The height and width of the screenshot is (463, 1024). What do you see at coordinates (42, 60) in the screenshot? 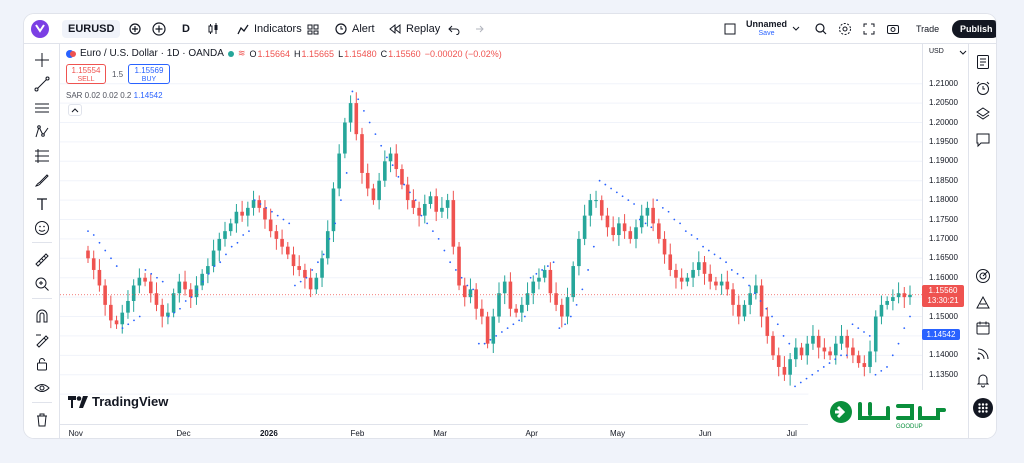
I see `crosshair-icon` at bounding box center [42, 60].